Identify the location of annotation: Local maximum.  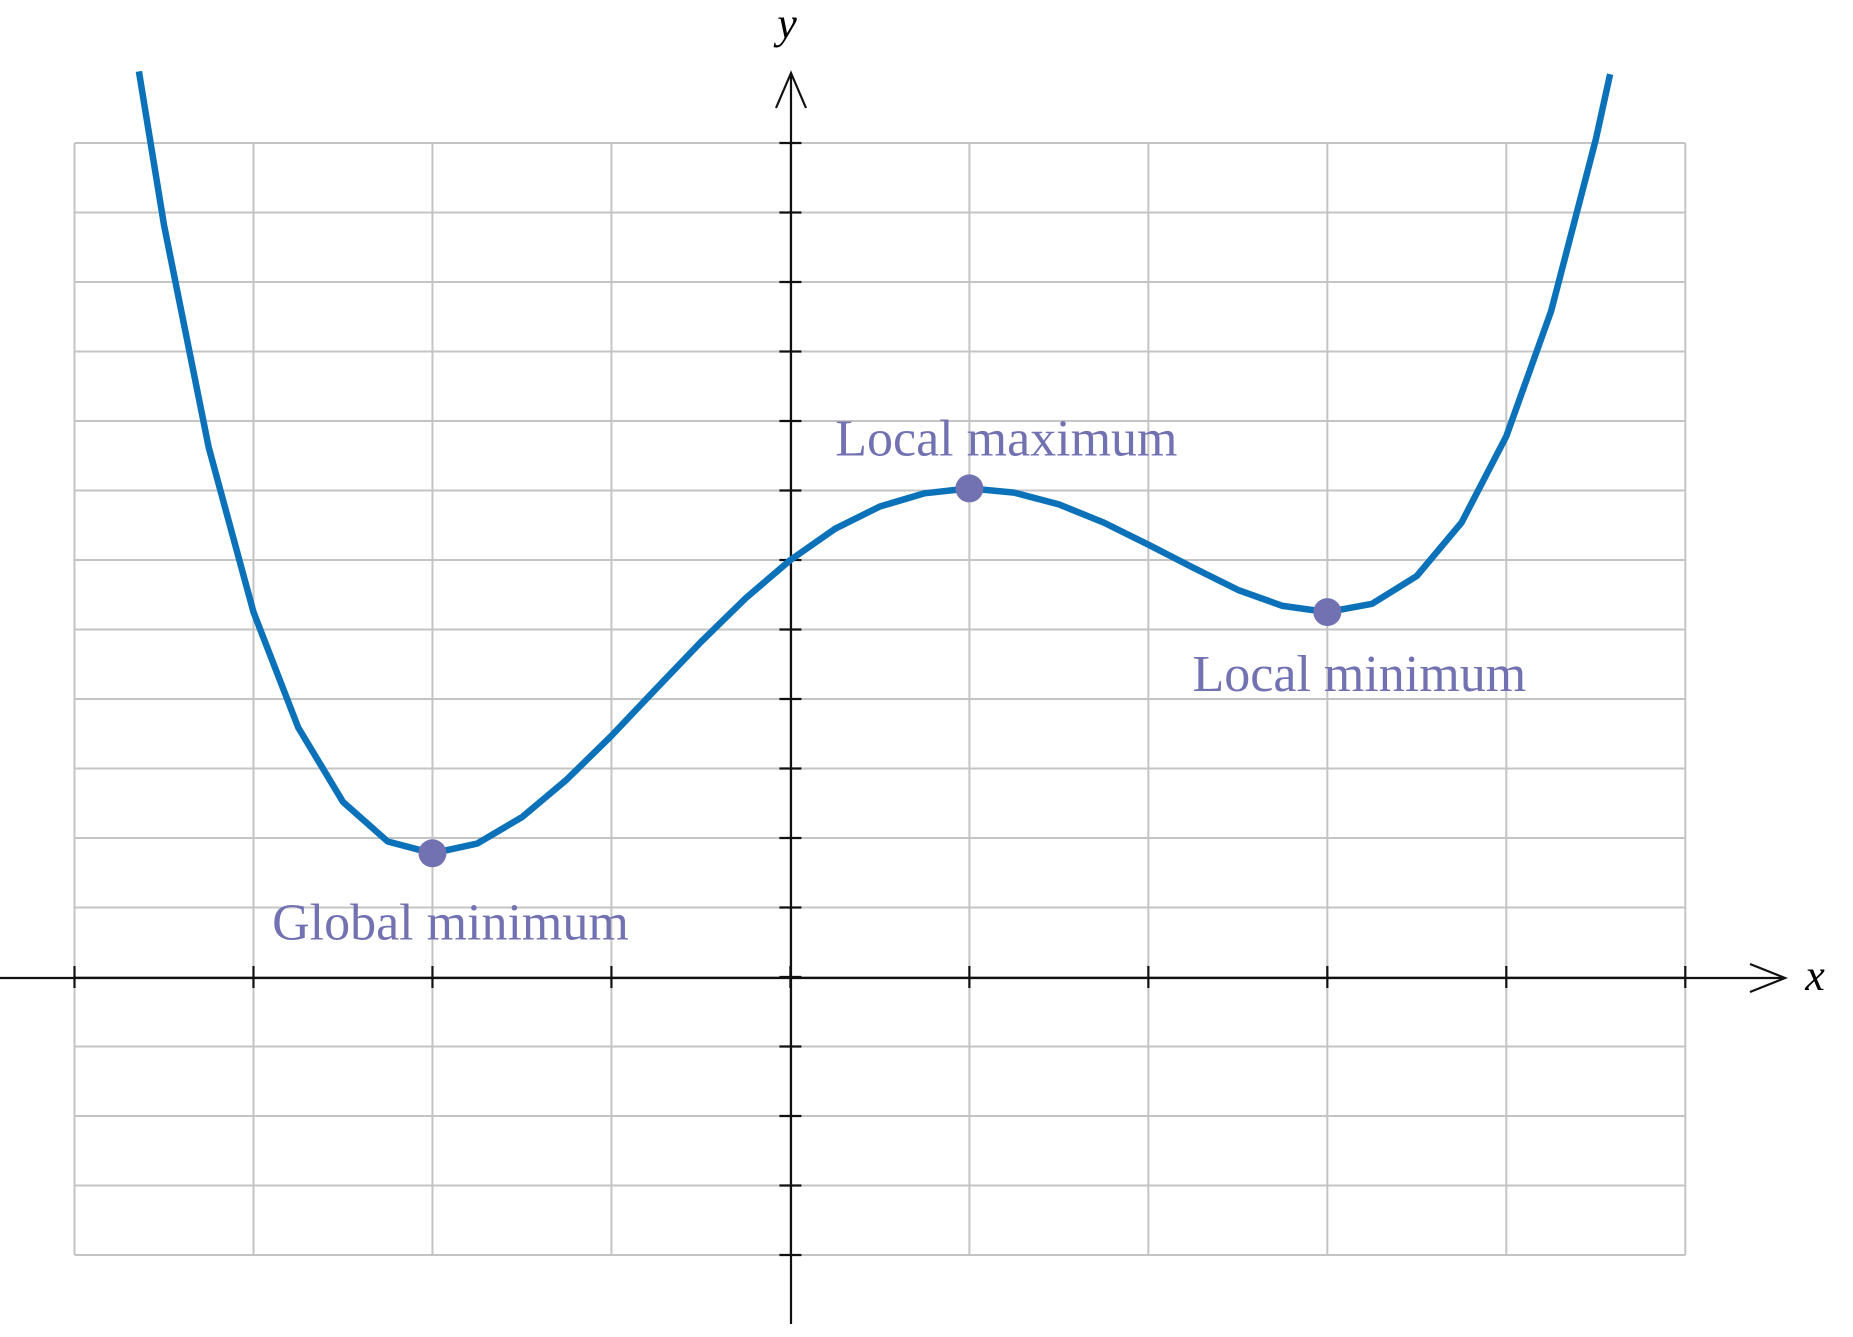
(1006, 438).